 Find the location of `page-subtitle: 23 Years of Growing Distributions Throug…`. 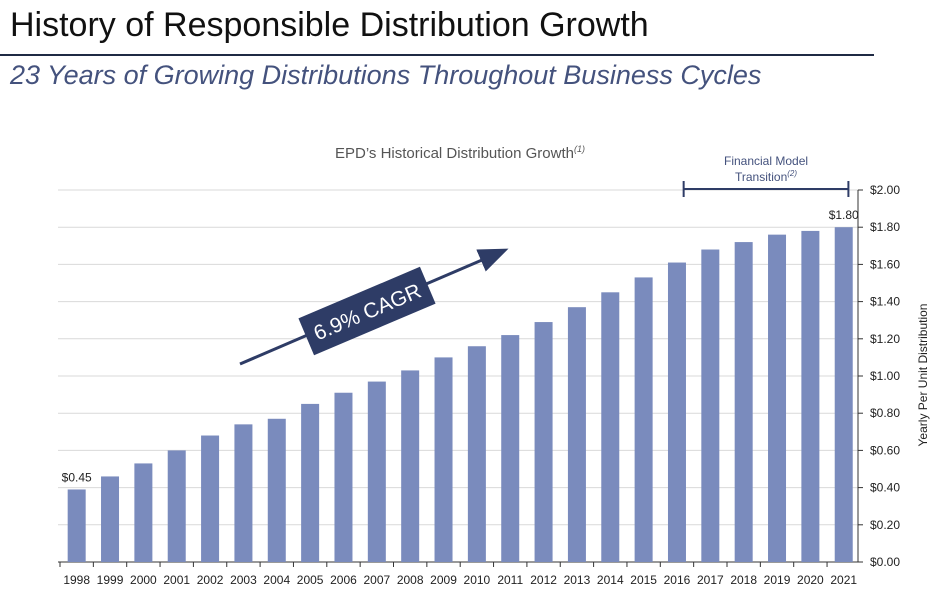

page-subtitle: 23 Years of Growing Distributions Throug… is located at coordinates (386, 75).